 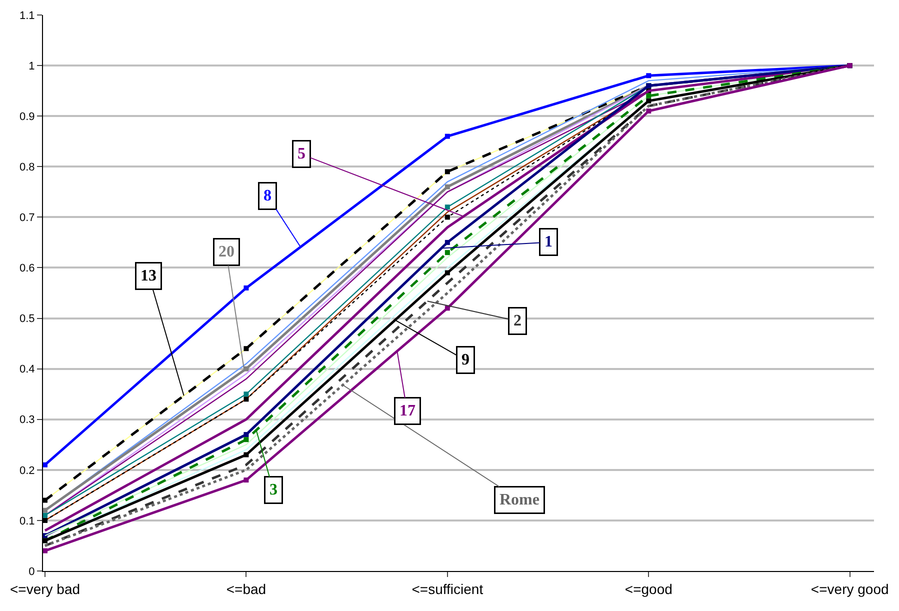 What do you see at coordinates (520, 500) in the screenshot?
I see `text: Rome` at bounding box center [520, 500].